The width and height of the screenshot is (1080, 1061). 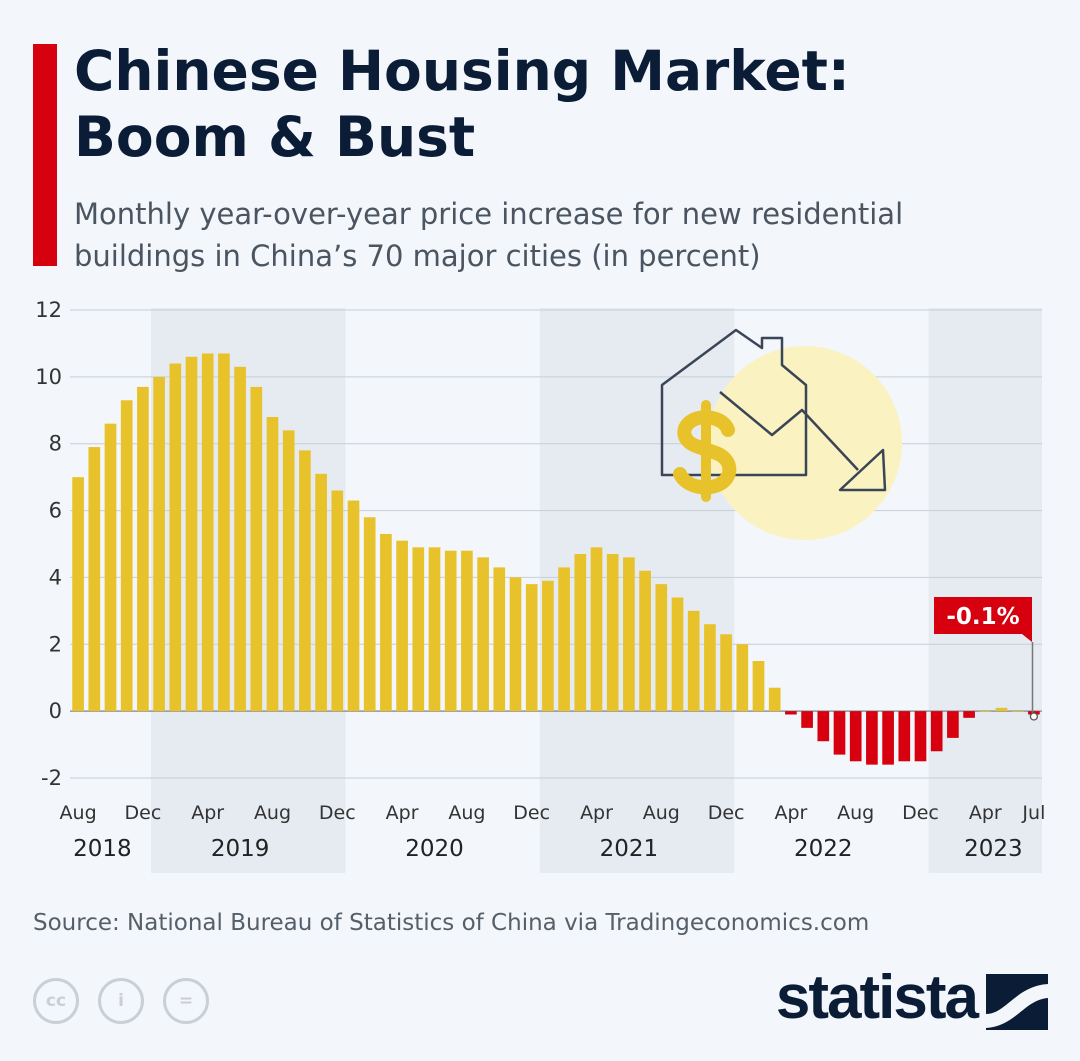 I want to click on attribution-icon: i, so click(x=121, y=1001).